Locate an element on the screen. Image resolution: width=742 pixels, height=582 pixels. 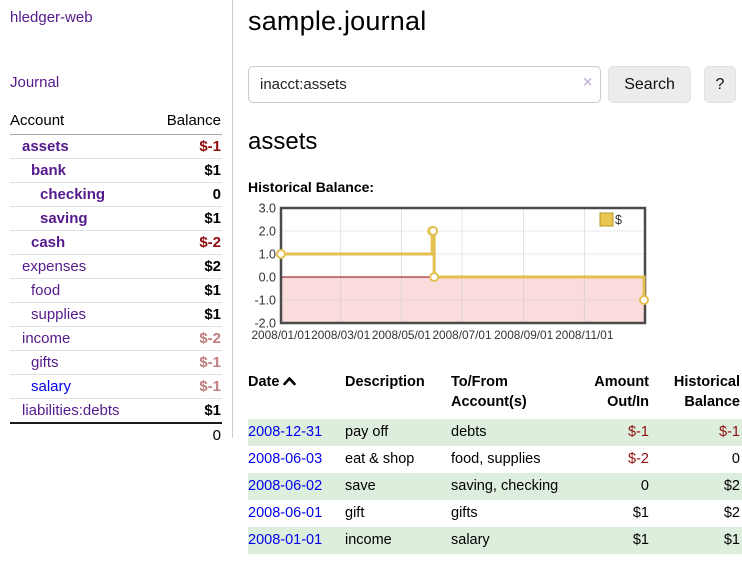
account-link-saving: saving is located at coordinates (64, 218).